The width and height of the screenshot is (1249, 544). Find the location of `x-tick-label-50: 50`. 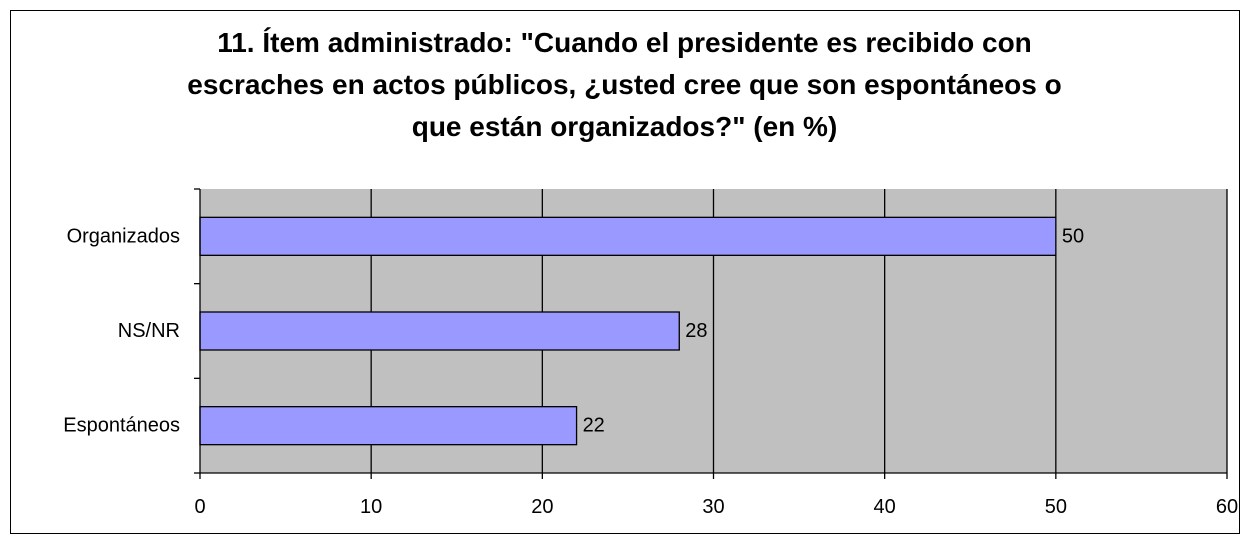

x-tick-label-50: 50 is located at coordinates (1056, 507).